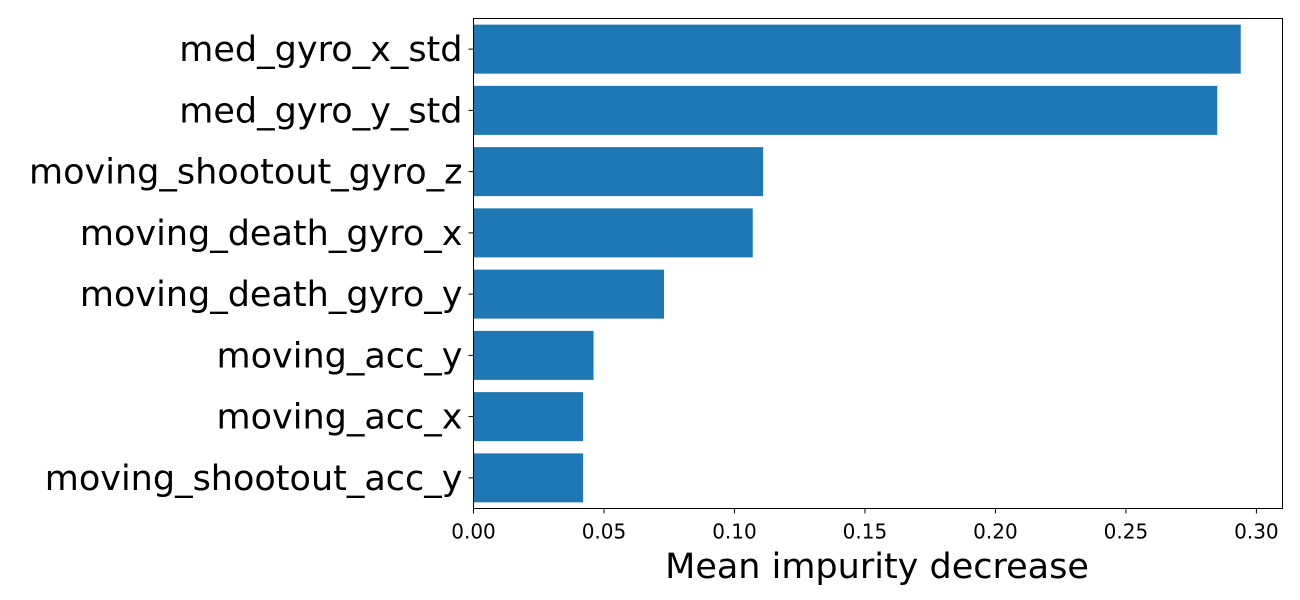 Image resolution: width=1300 pixels, height=600 pixels. I want to click on category-label: med_gyro_x_std, so click(320, 50).